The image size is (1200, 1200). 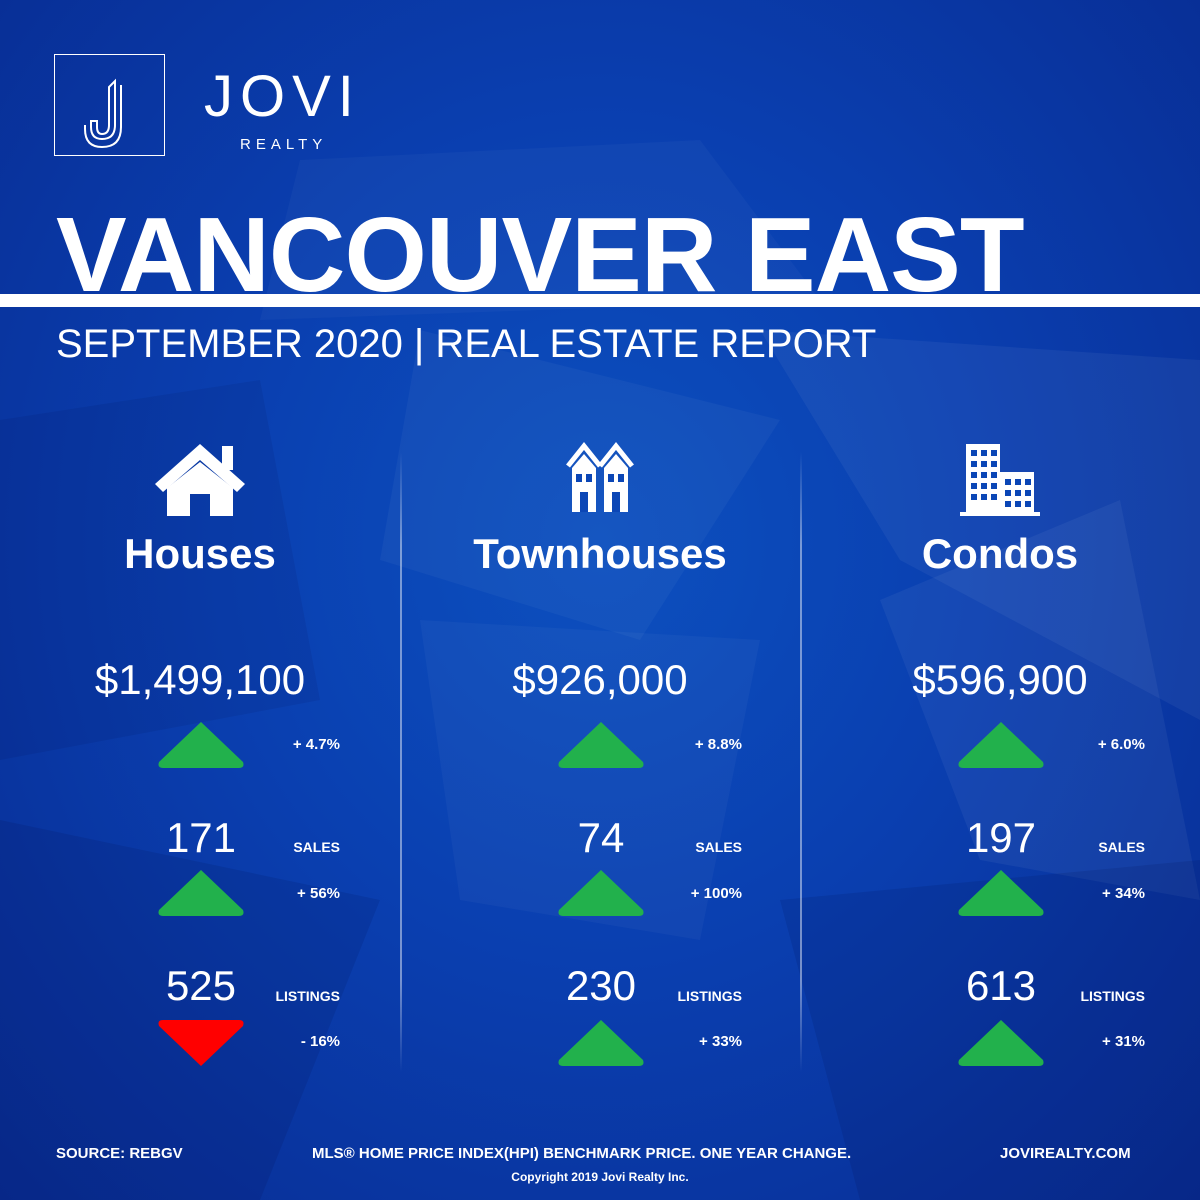 I want to click on listings-count: 230, so click(x=601, y=985).